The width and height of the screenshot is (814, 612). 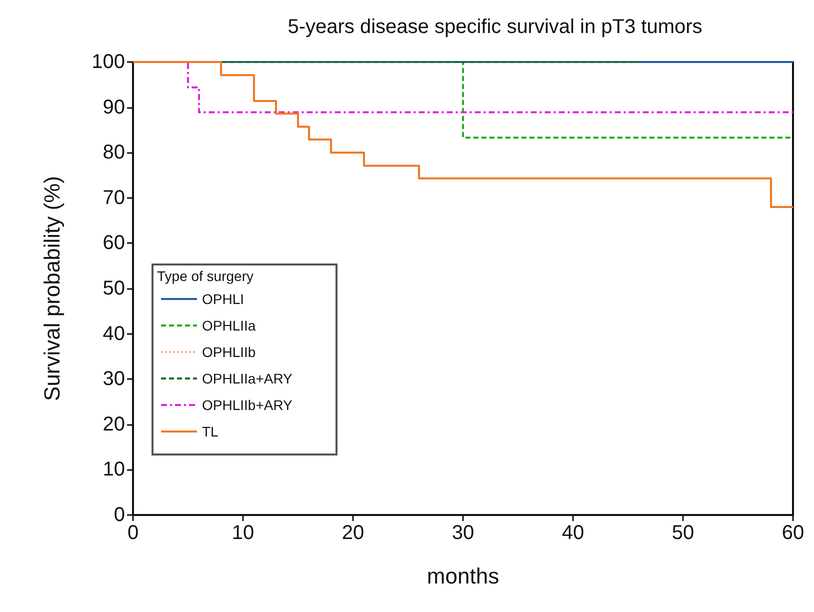 I want to click on y-tick-label: 90, so click(x=113, y=107).